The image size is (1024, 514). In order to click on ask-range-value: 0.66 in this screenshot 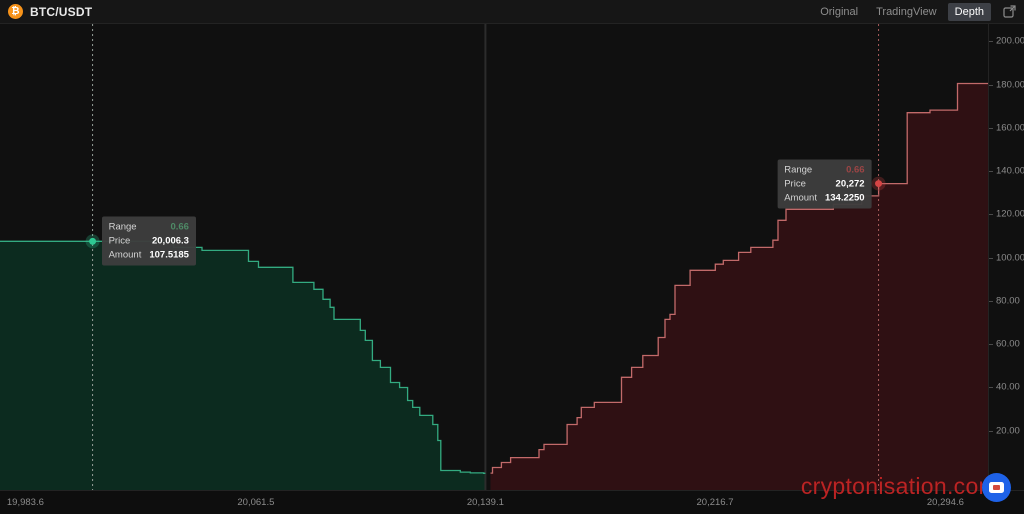, I will do `click(855, 170)`.